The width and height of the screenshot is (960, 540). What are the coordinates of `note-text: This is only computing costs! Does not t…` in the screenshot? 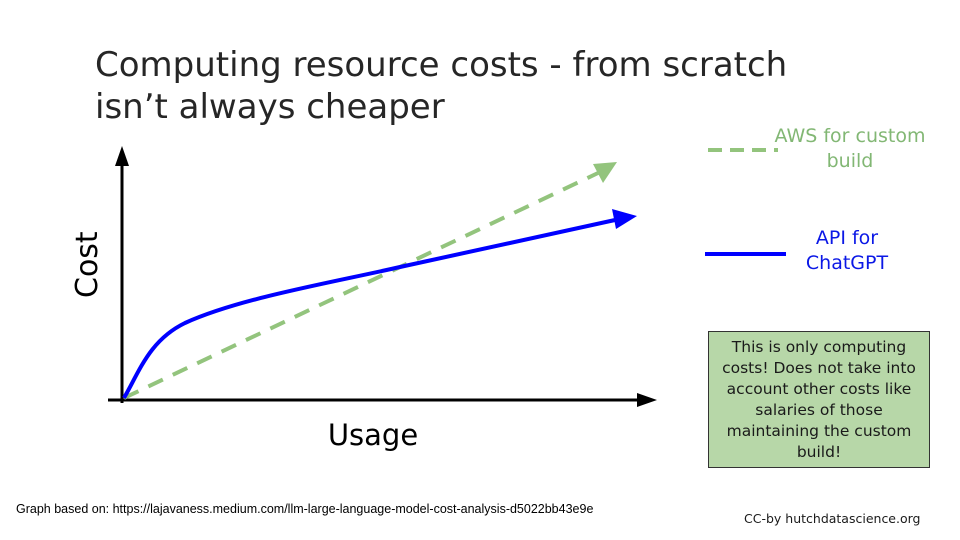 It's located at (819, 399).